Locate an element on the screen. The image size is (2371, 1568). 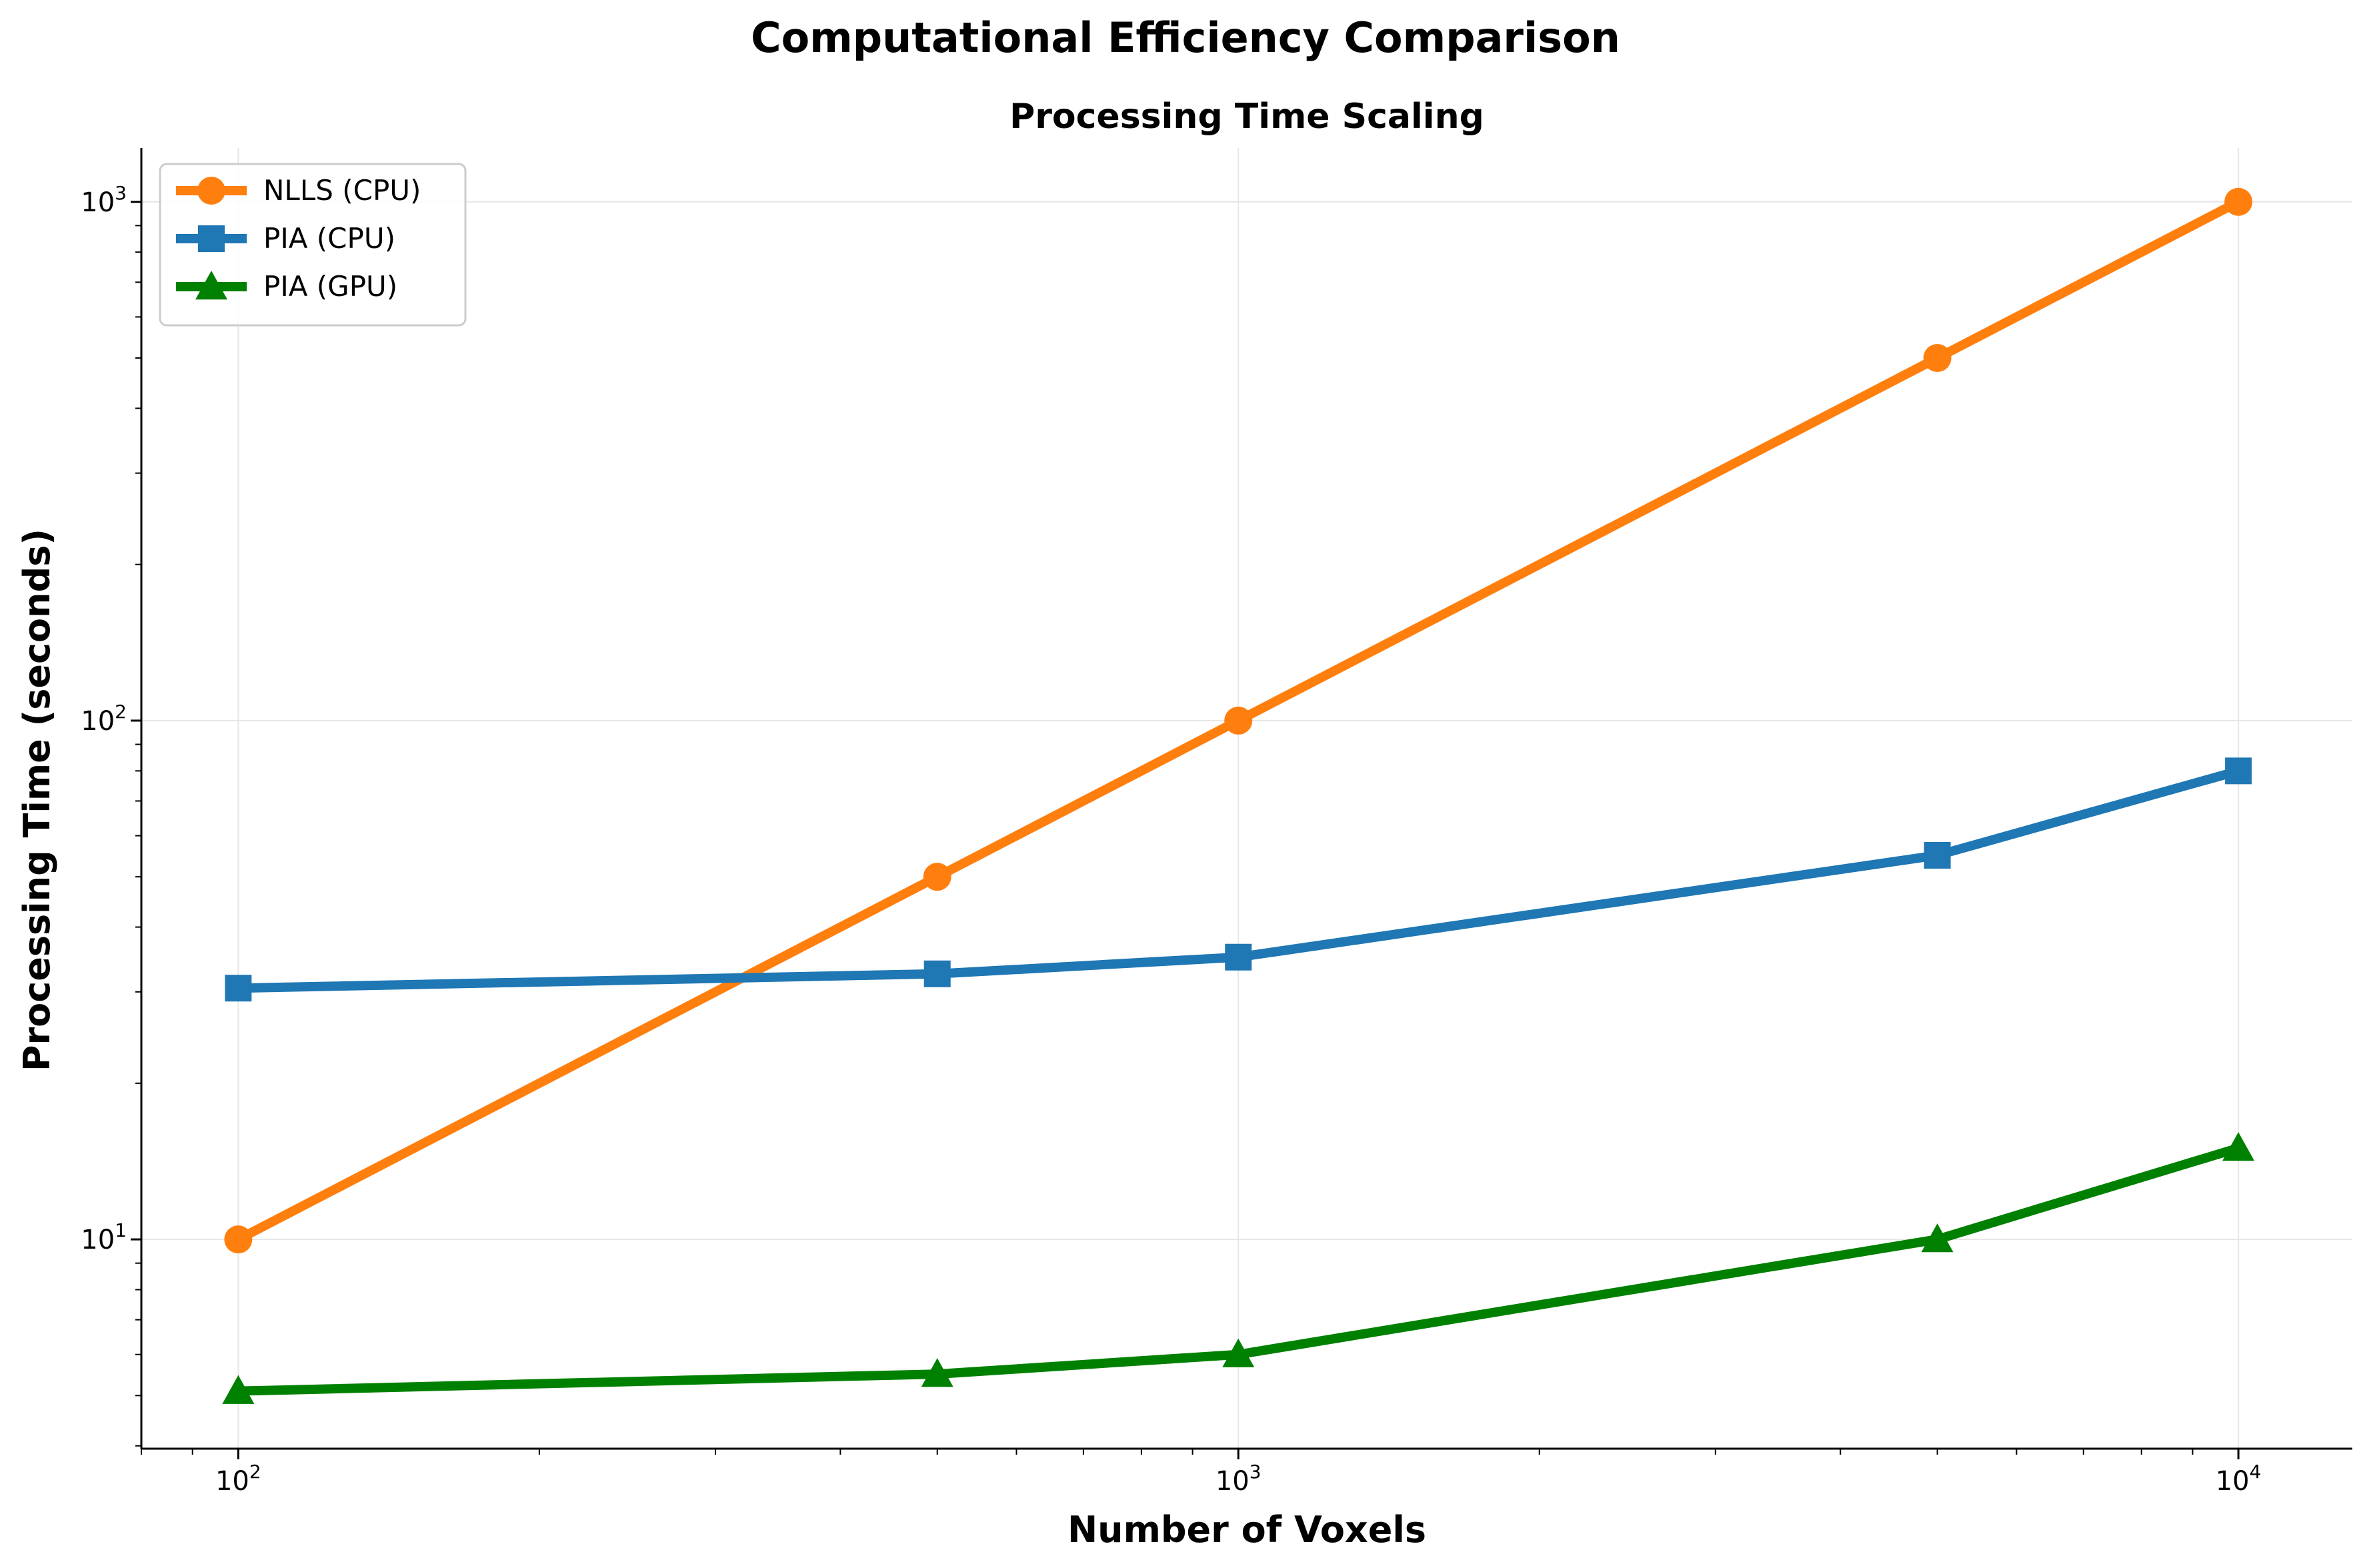
legend-label: PIA (GPU) is located at coordinates (330, 286).